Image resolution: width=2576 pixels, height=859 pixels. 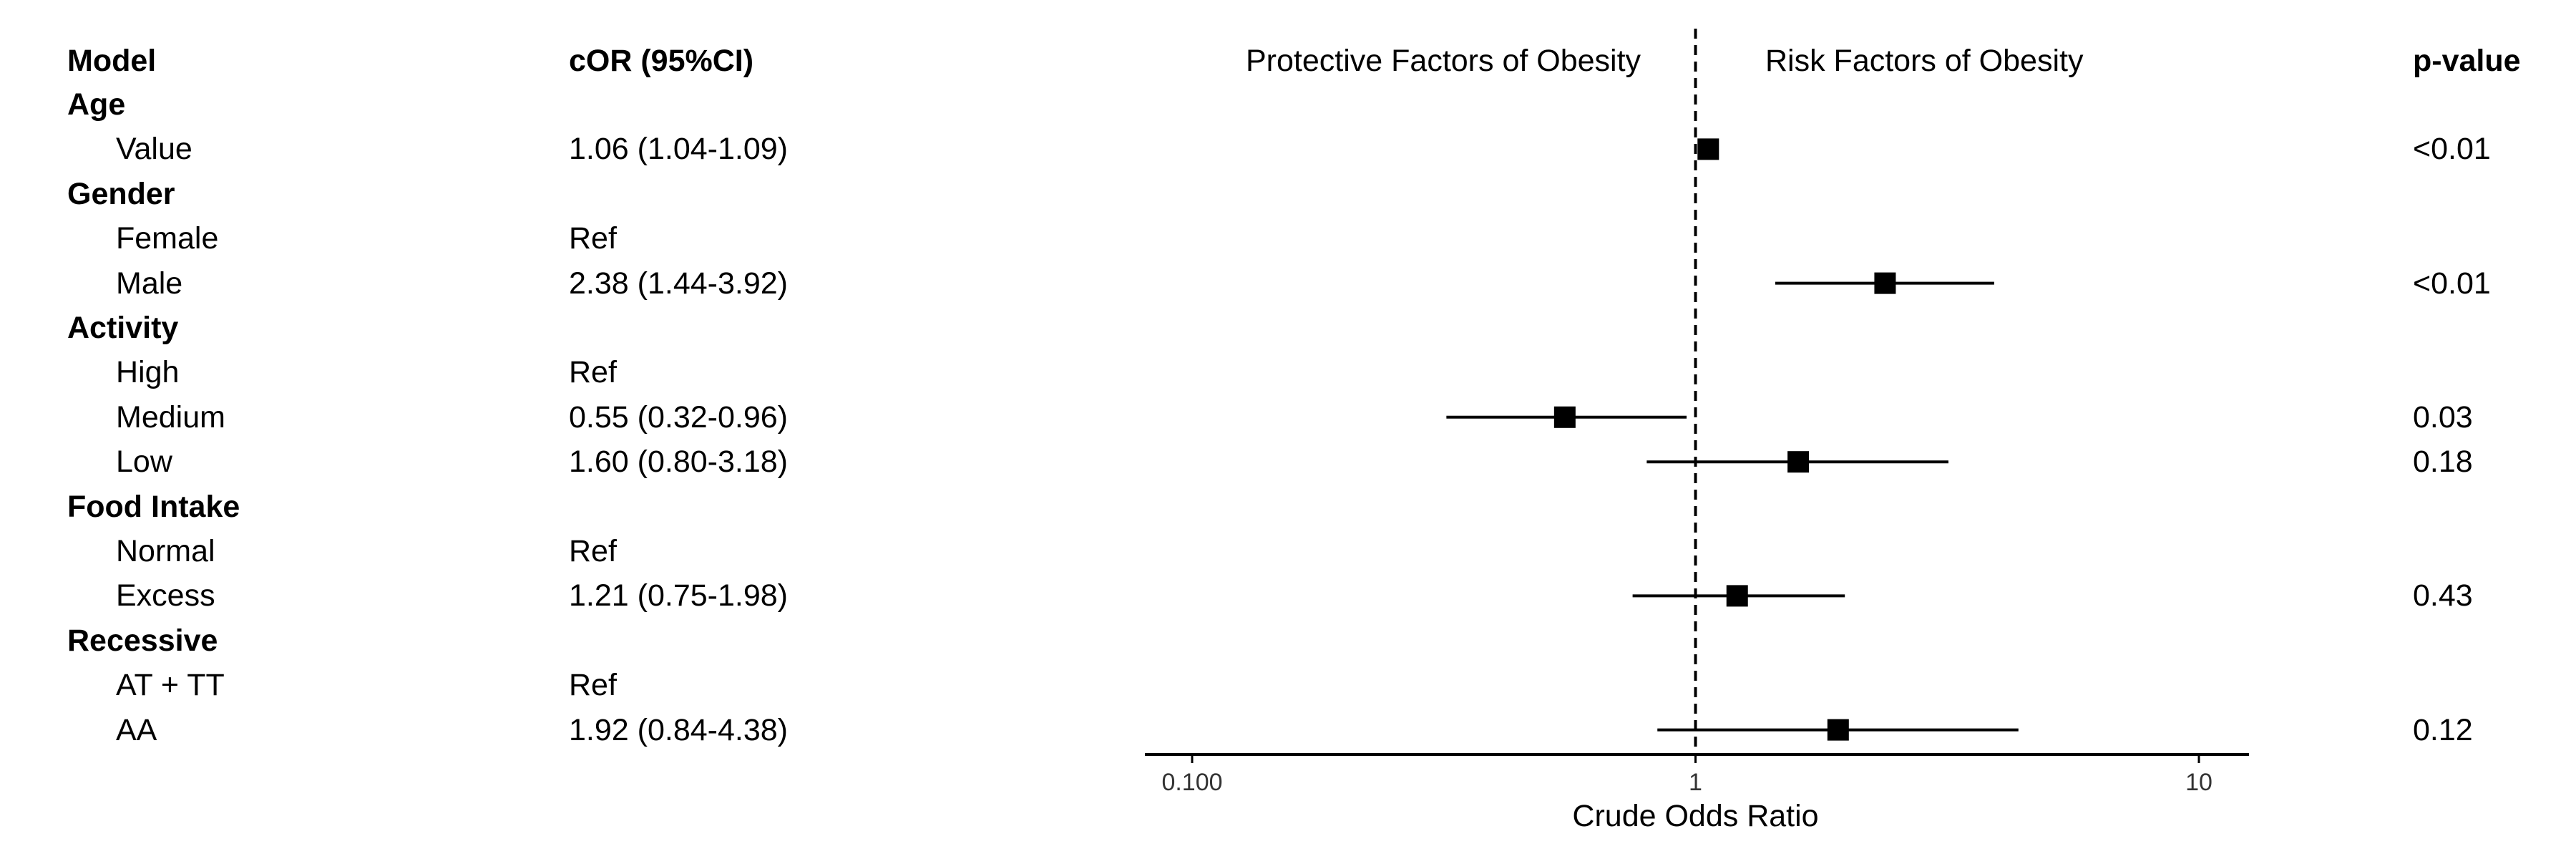 What do you see at coordinates (165, 595) in the screenshot?
I see `row-label: Excess` at bounding box center [165, 595].